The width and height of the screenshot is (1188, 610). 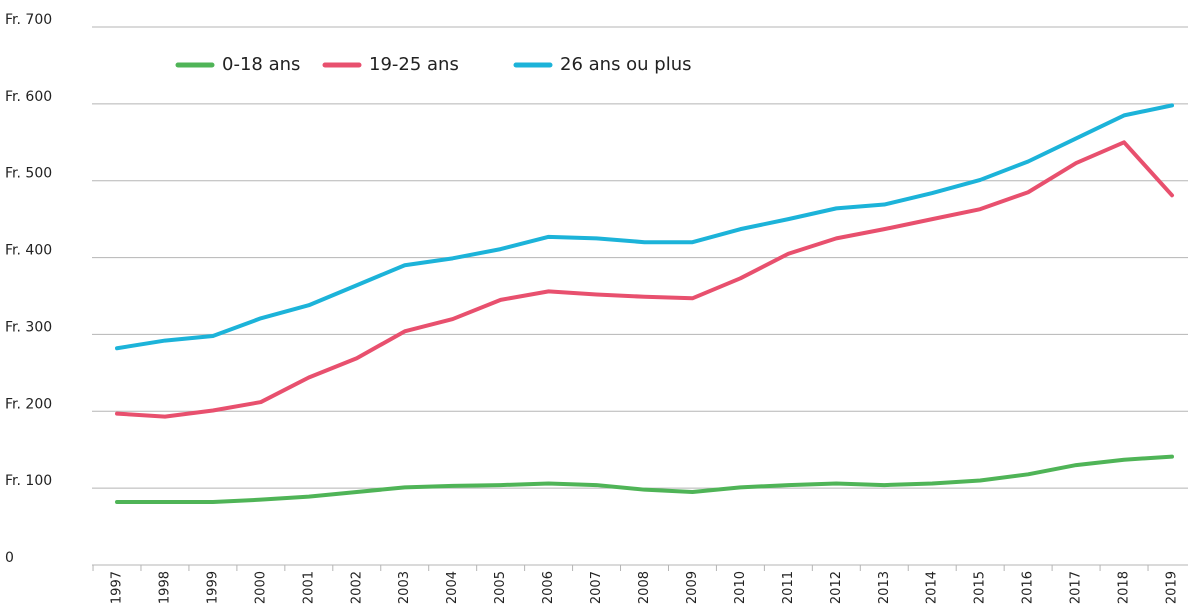 I want to click on x-tick-label: 2000, so click(x=260, y=587).